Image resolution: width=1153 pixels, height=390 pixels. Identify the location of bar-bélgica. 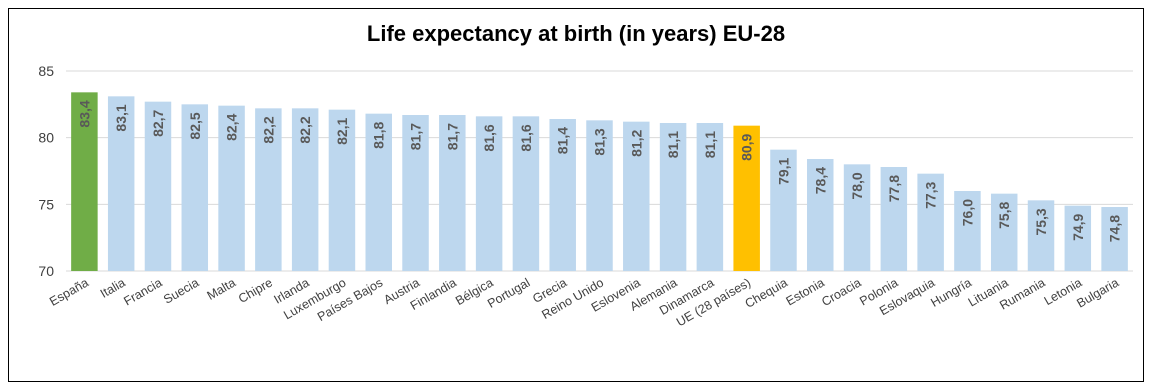
(489, 193).